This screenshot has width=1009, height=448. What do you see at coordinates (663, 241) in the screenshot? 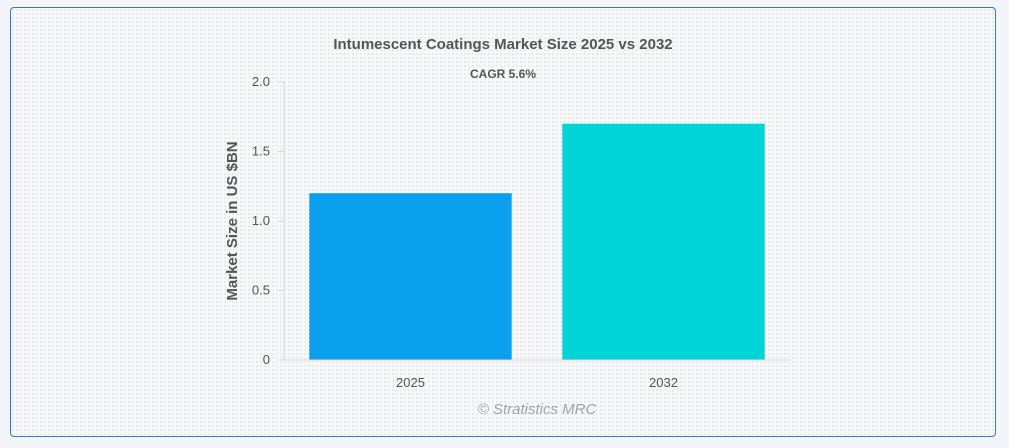
I see `bar-2032` at bounding box center [663, 241].